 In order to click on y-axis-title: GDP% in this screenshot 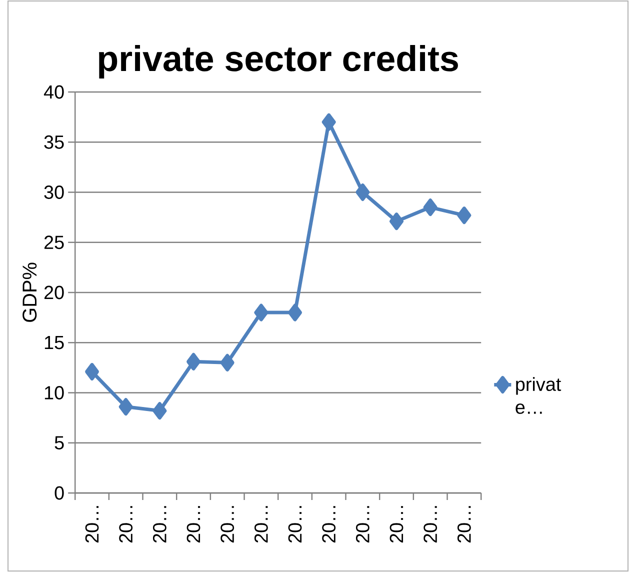, I will do `click(29, 292)`.